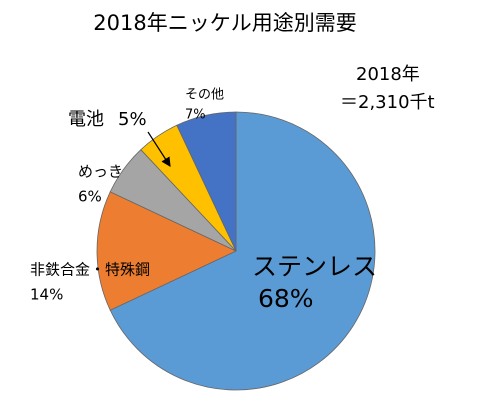 Image resolution: width=477 pixels, height=401 pixels. What do you see at coordinates (286, 298) in the screenshot?
I see `slice-value-label: 68%` at bounding box center [286, 298].